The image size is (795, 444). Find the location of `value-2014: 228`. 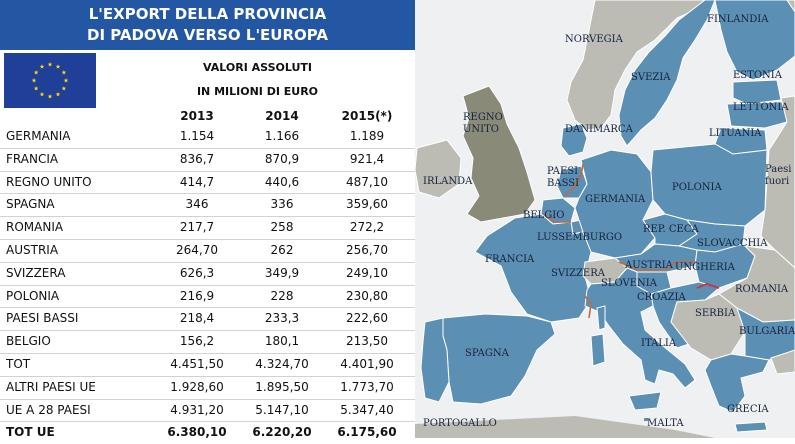

value-2014: 228 is located at coordinates (282, 295).